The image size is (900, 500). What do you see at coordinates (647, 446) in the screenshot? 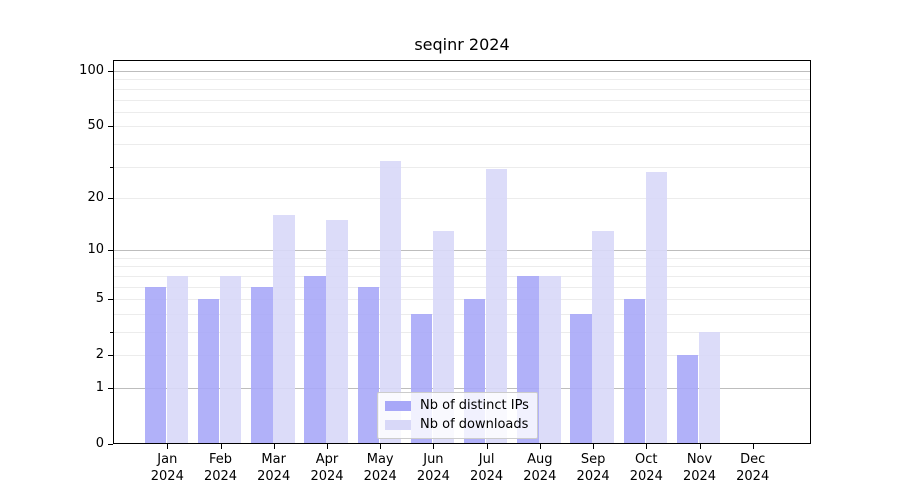
I see `x-tick-oct` at bounding box center [647, 446].